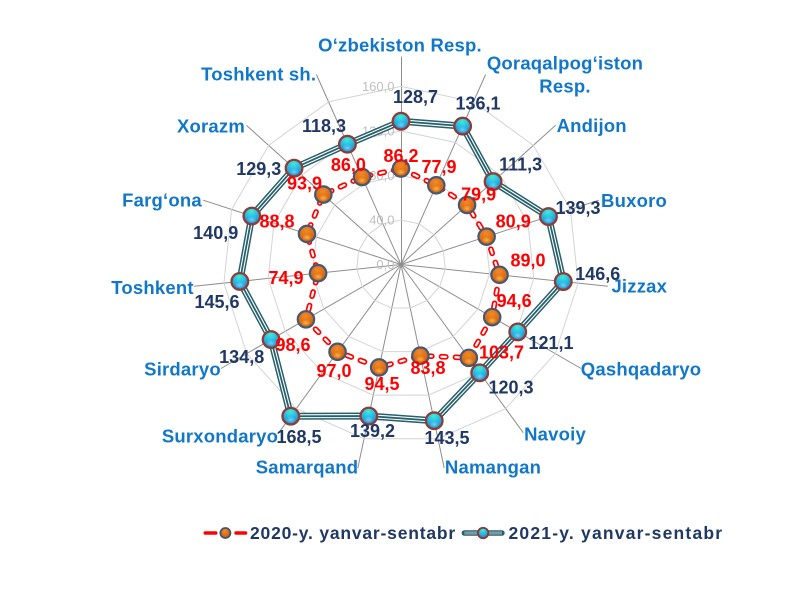  I want to click on svg-text: 0,0, so click(385, 264).